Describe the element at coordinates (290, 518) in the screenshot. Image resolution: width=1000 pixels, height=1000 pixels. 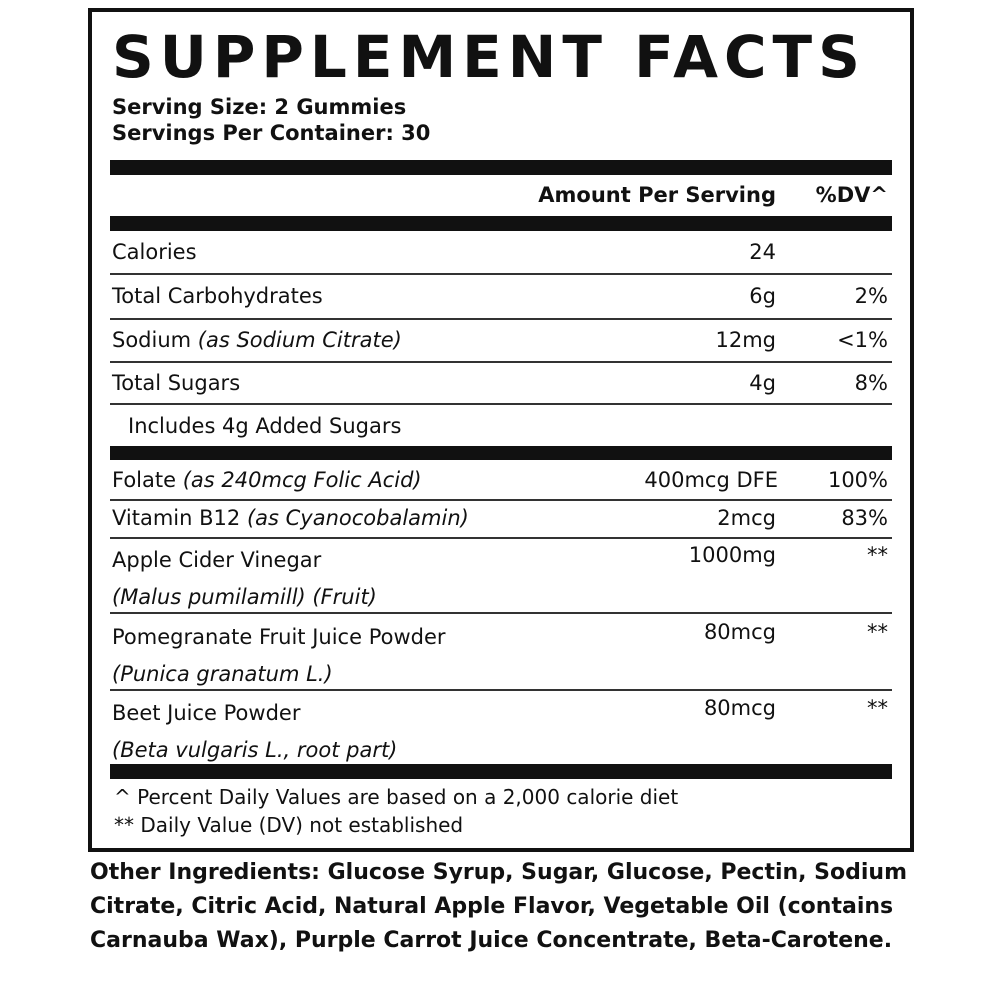
I see `row-vitamin-b12: Vitamin B12 (as Cyanocobalamin)` at that location.